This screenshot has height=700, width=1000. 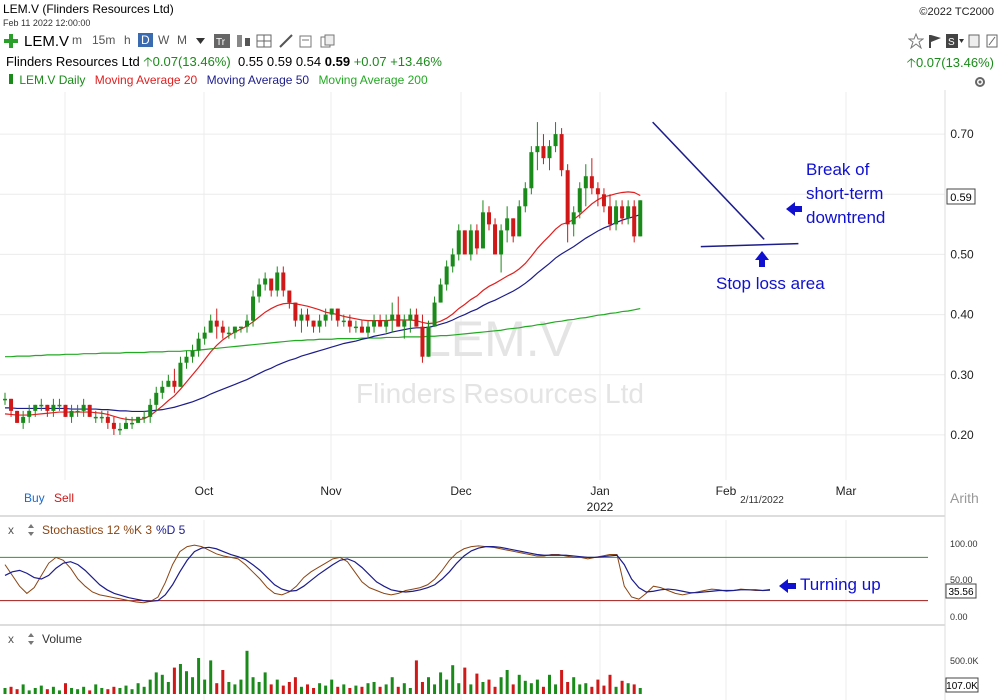 What do you see at coordinates (62, 639) in the screenshot?
I see `volume-title: Volume` at bounding box center [62, 639].